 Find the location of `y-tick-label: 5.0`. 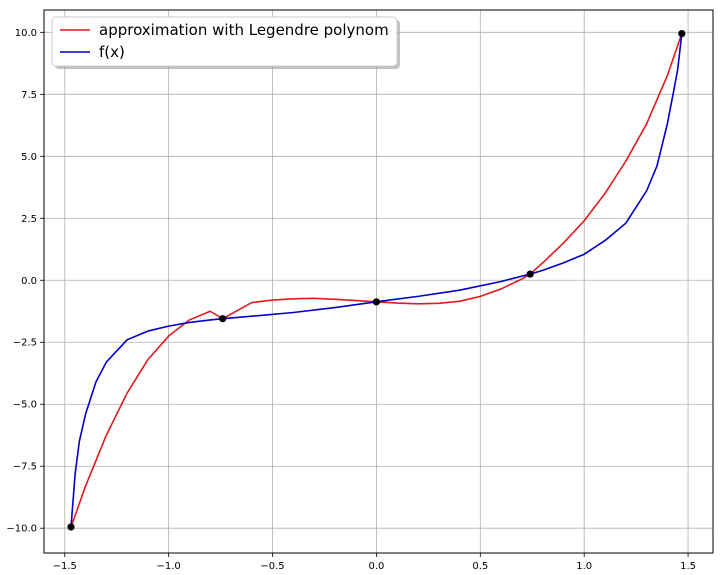

y-tick-label: 5.0 is located at coordinates (29, 157).